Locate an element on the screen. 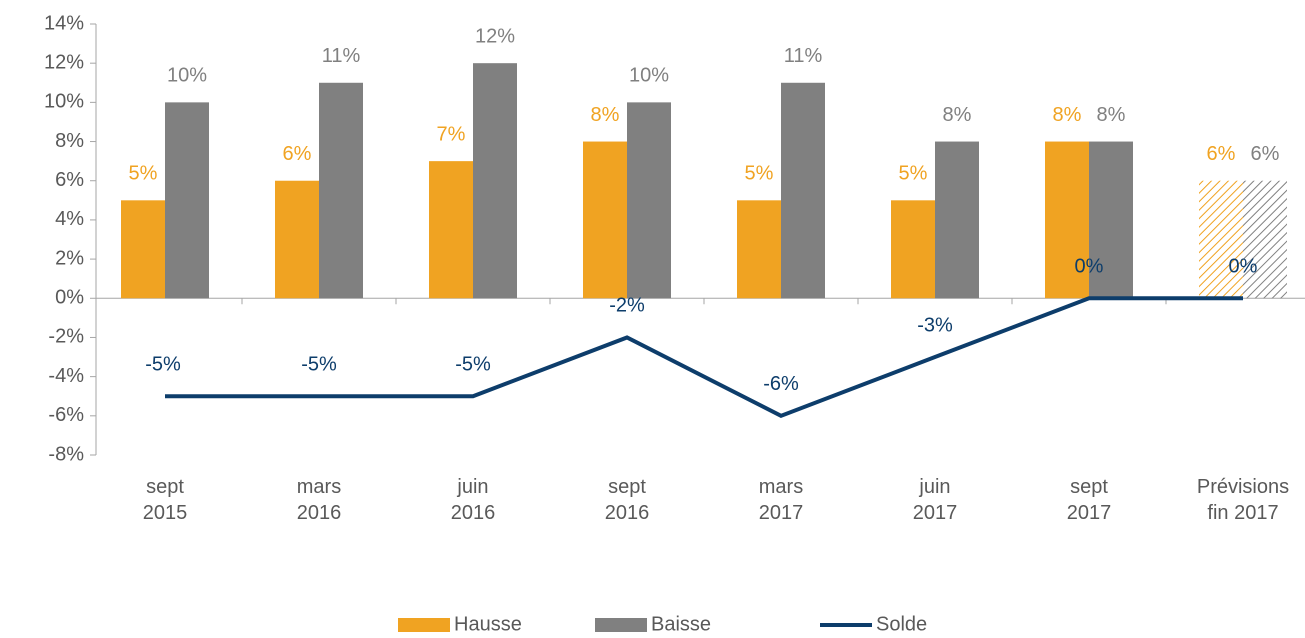  y-tick-label: 10% is located at coordinates (64, 102).